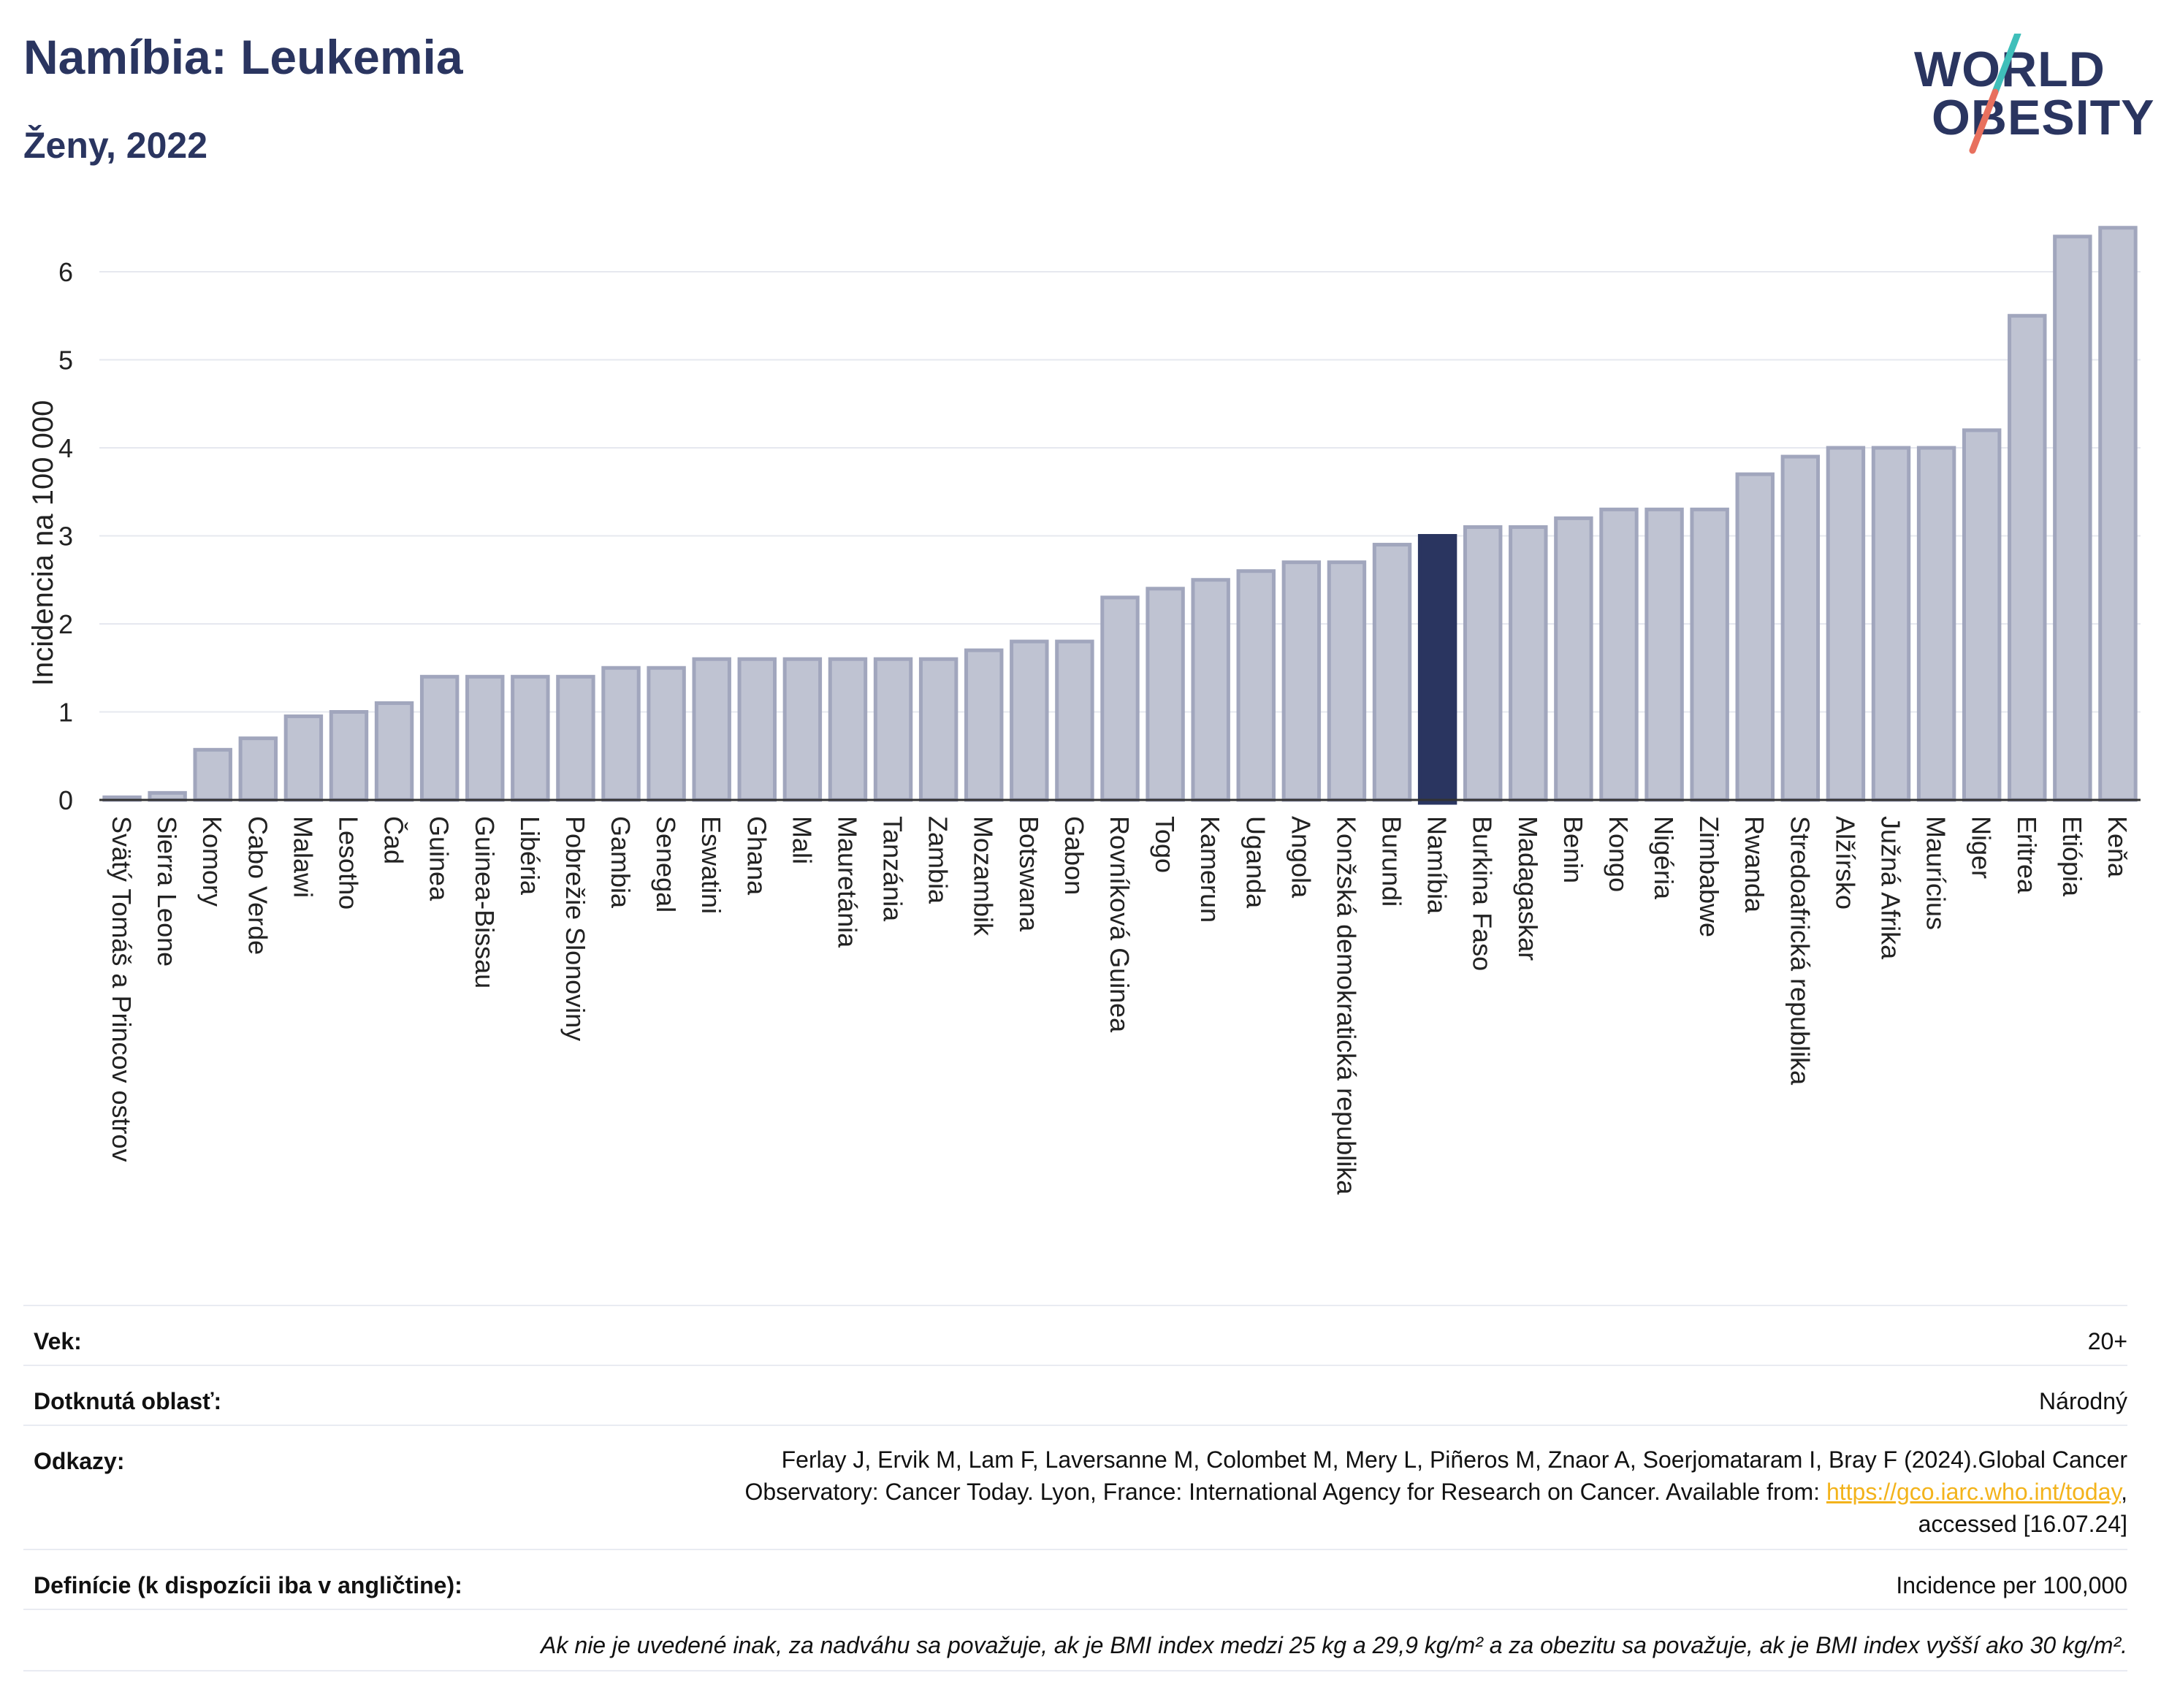 This screenshot has width=2161, height=1708. Describe the element at coordinates (65, 361) in the screenshot. I see `y-tick-label: 5` at that location.